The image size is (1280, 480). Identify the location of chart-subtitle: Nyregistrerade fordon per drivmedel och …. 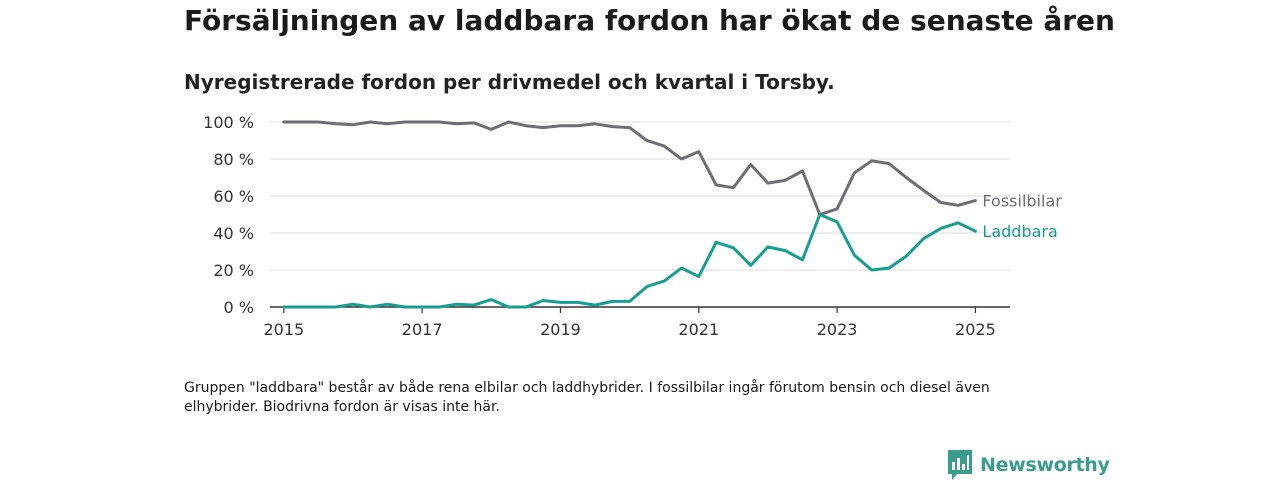
(509, 82).